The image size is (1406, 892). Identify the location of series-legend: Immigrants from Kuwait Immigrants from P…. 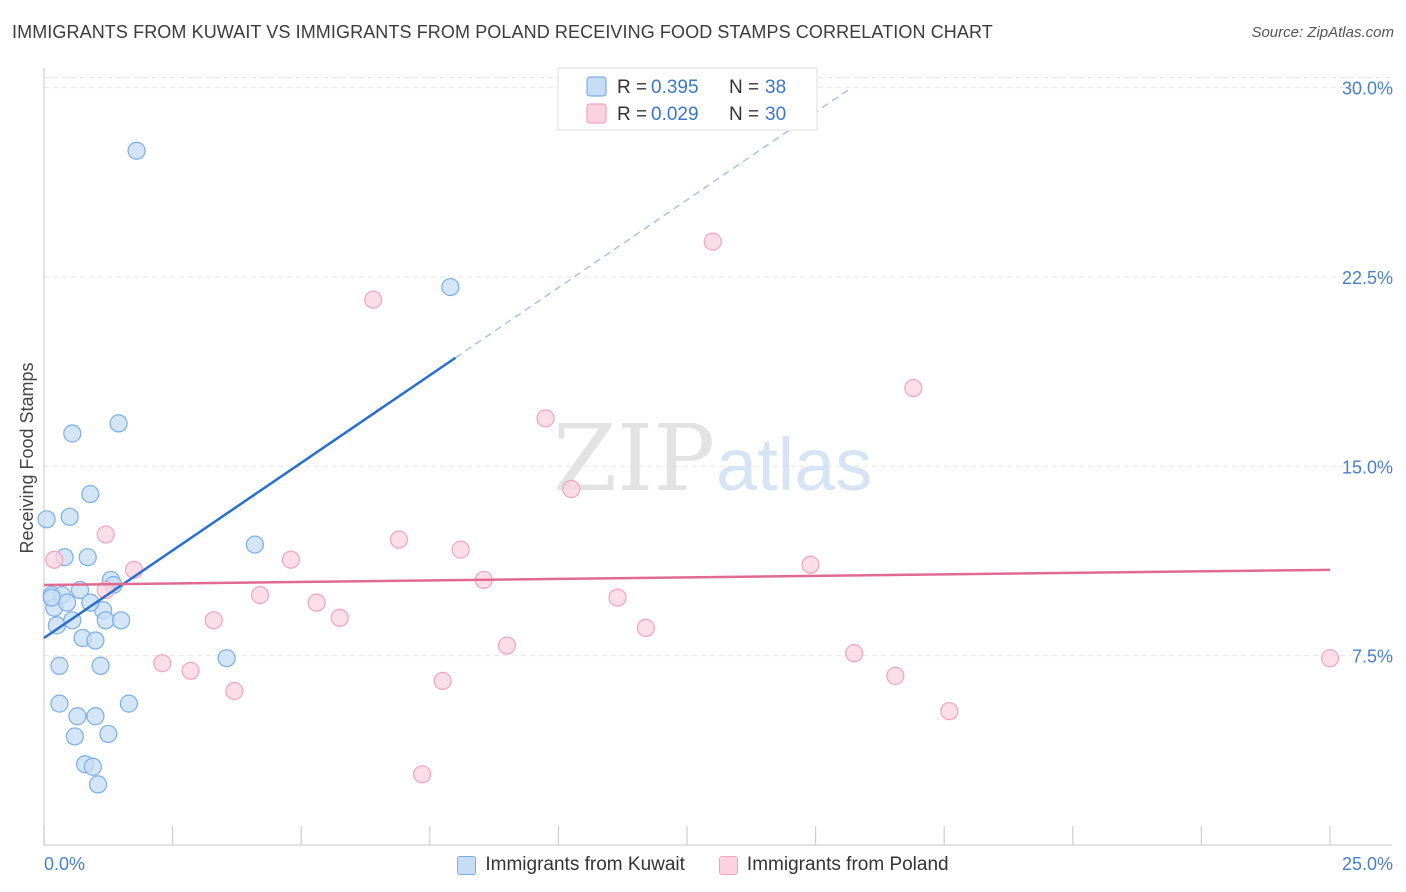
(703, 865).